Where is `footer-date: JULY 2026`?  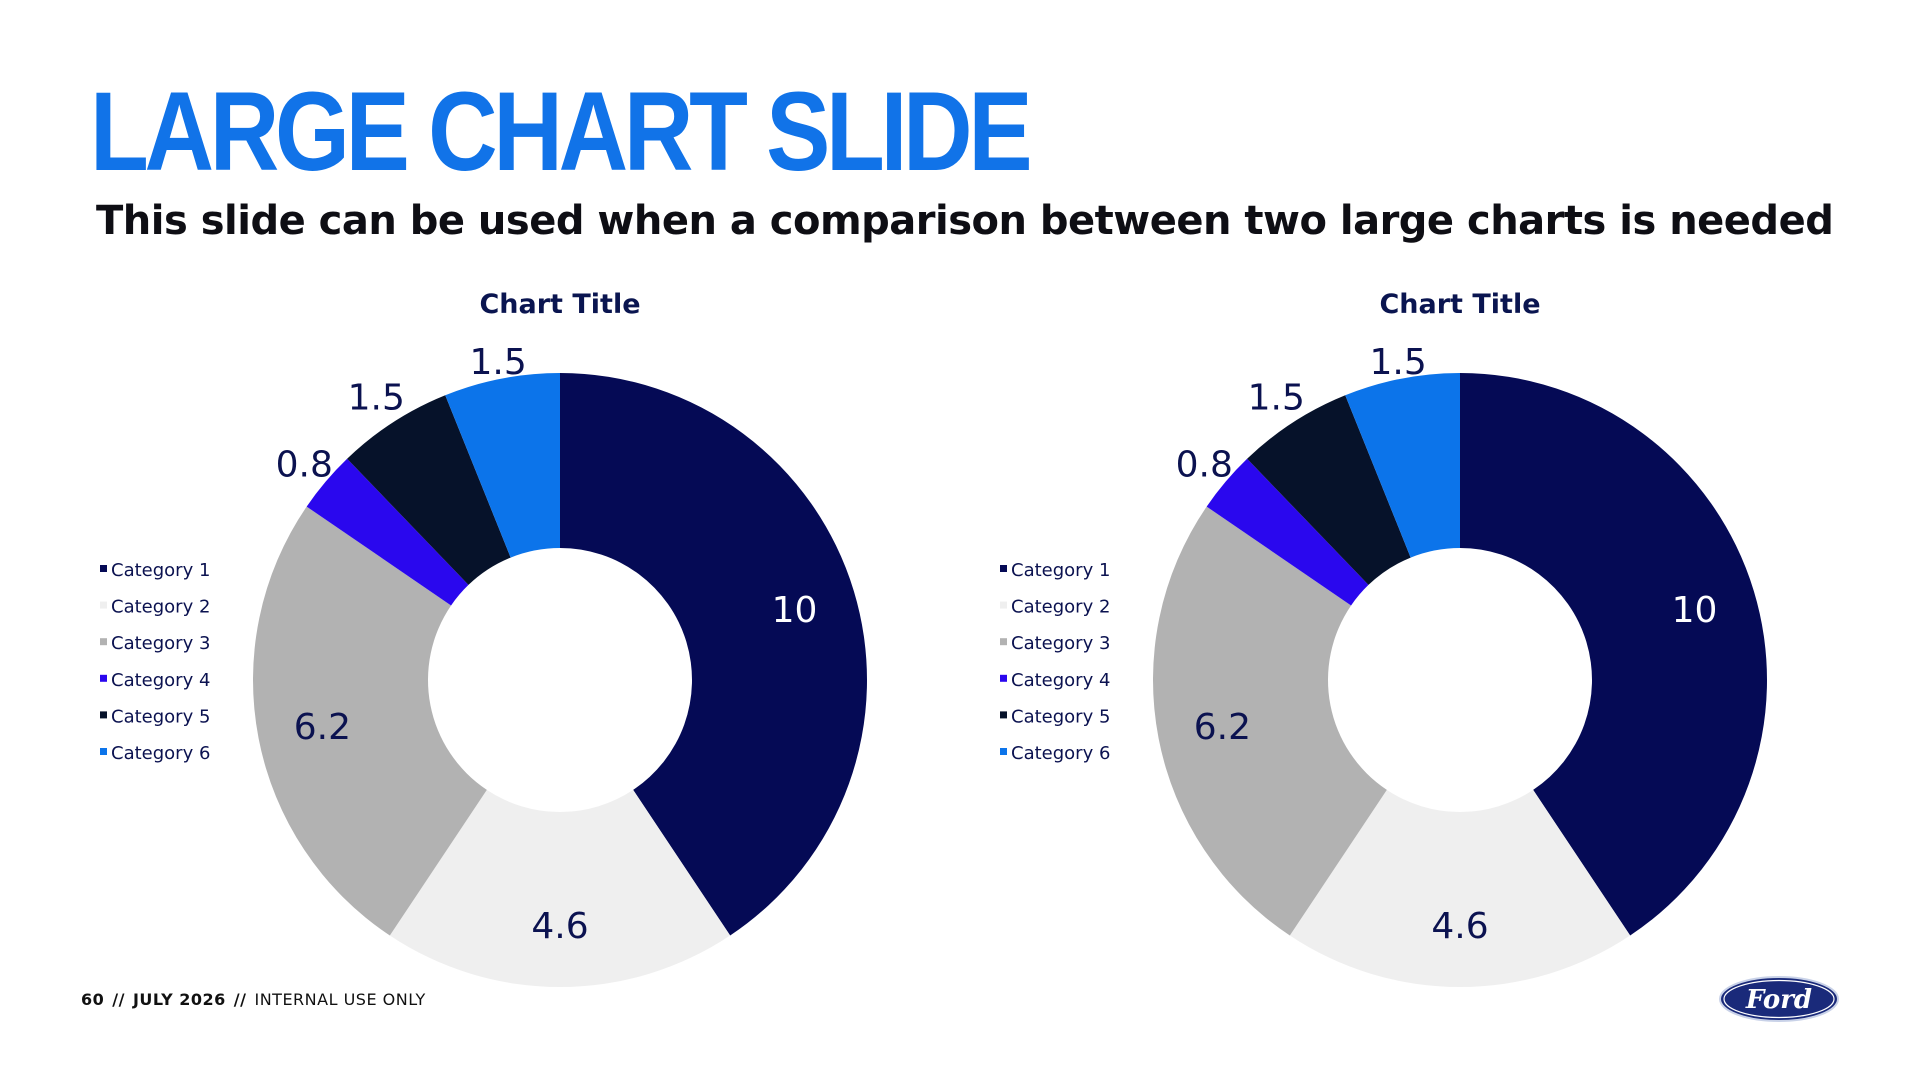 footer-date: JULY 2026 is located at coordinates (179, 999).